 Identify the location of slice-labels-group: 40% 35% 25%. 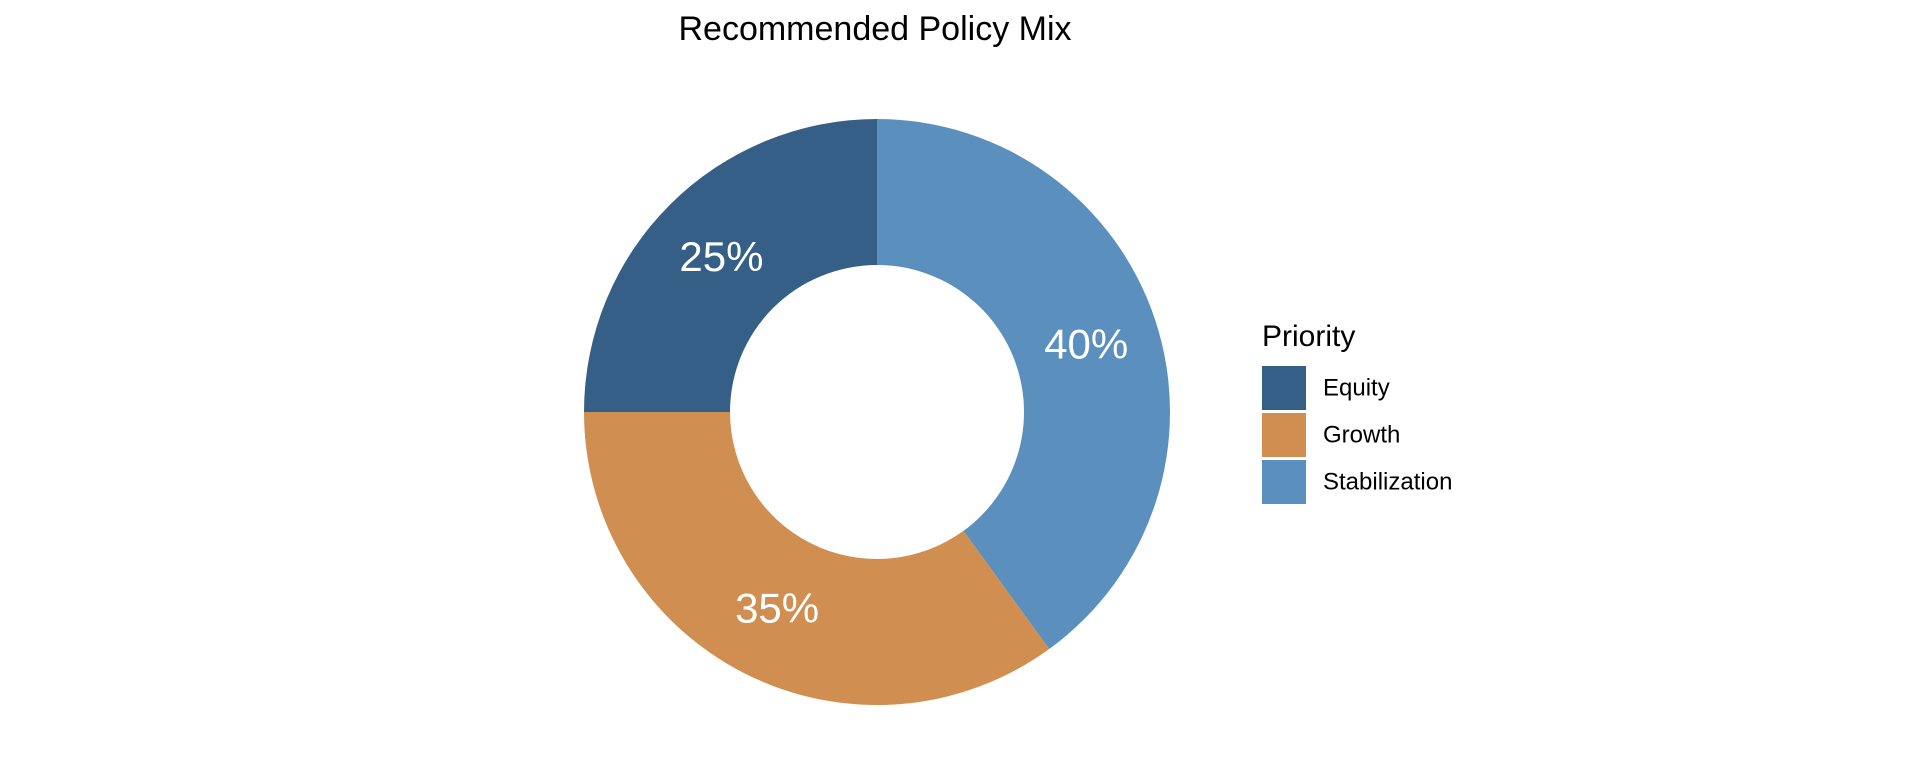
(903, 432).